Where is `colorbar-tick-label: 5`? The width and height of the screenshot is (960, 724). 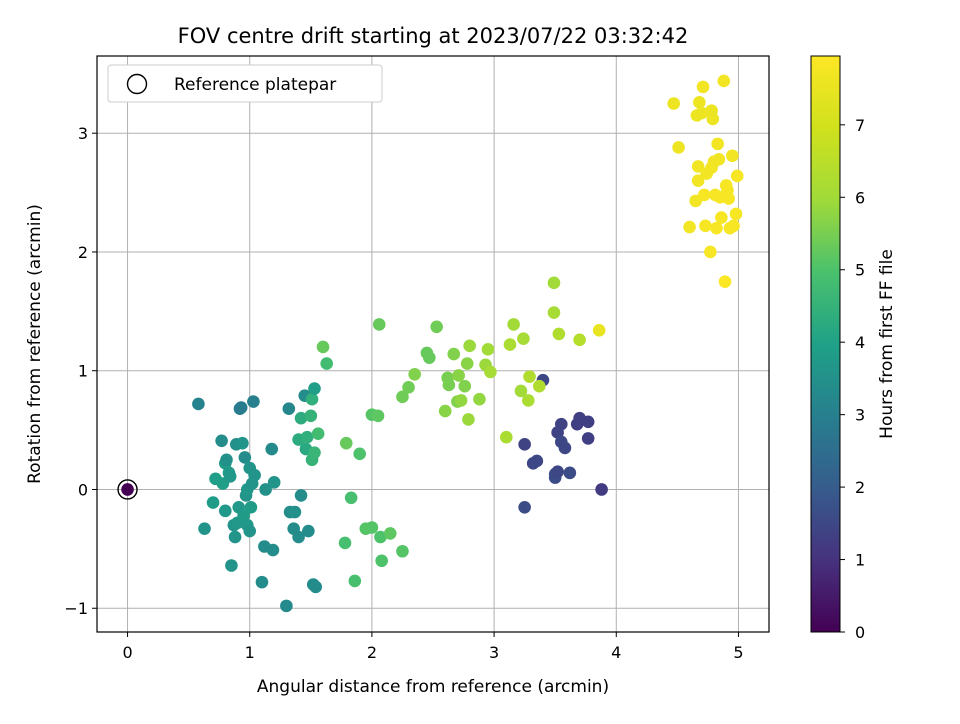 colorbar-tick-label: 5 is located at coordinates (860, 270).